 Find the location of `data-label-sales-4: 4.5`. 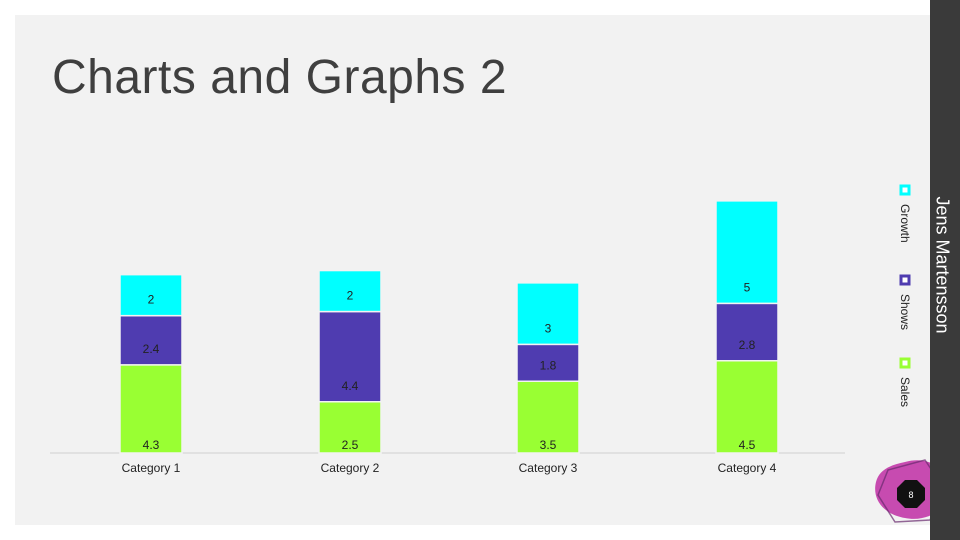

data-label-sales-4: 4.5 is located at coordinates (747, 445).